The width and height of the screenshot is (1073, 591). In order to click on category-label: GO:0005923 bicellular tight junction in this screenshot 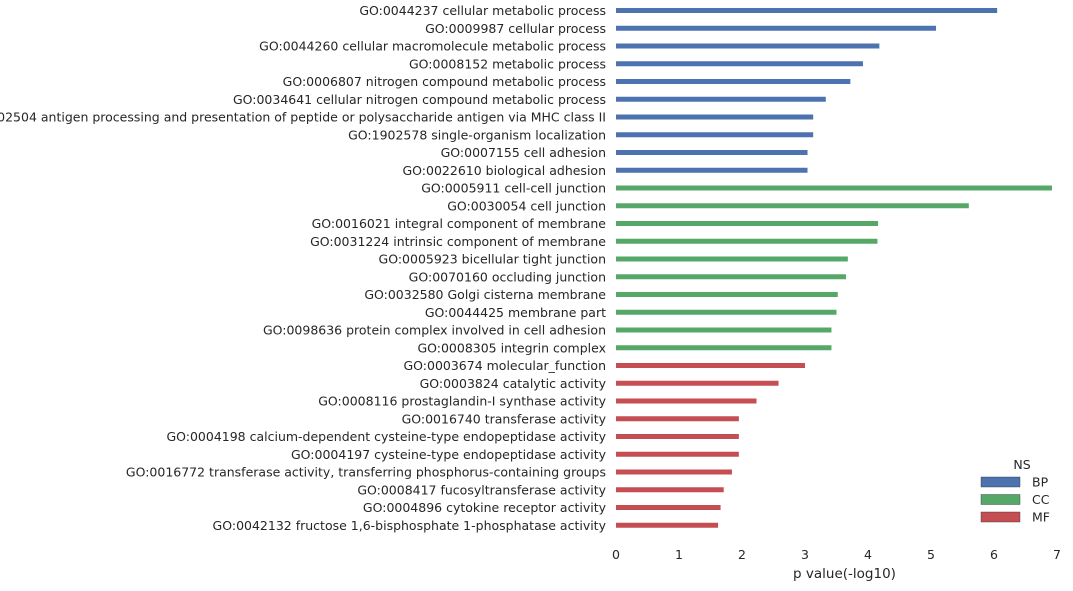, I will do `click(492, 259)`.